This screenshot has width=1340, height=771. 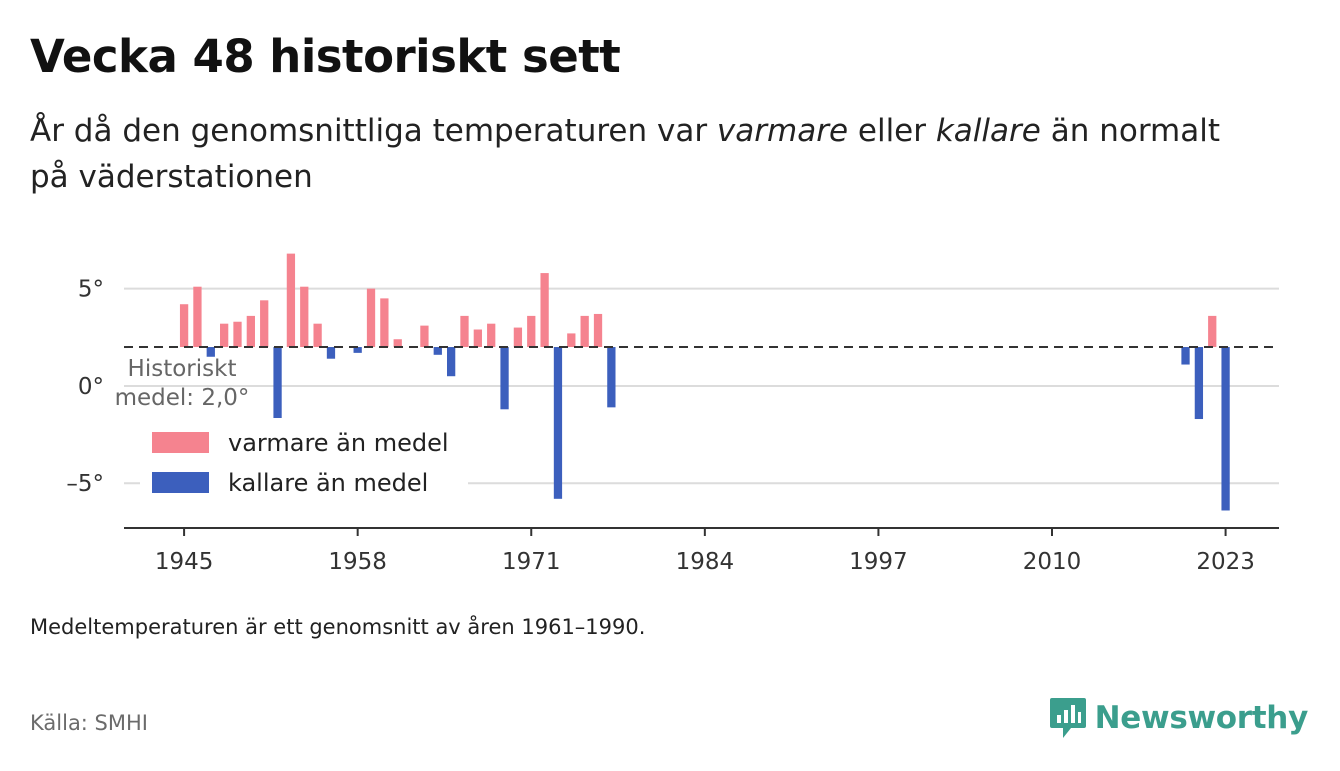 What do you see at coordinates (878, 562) in the screenshot?
I see `x-tick-label: 1997` at bounding box center [878, 562].